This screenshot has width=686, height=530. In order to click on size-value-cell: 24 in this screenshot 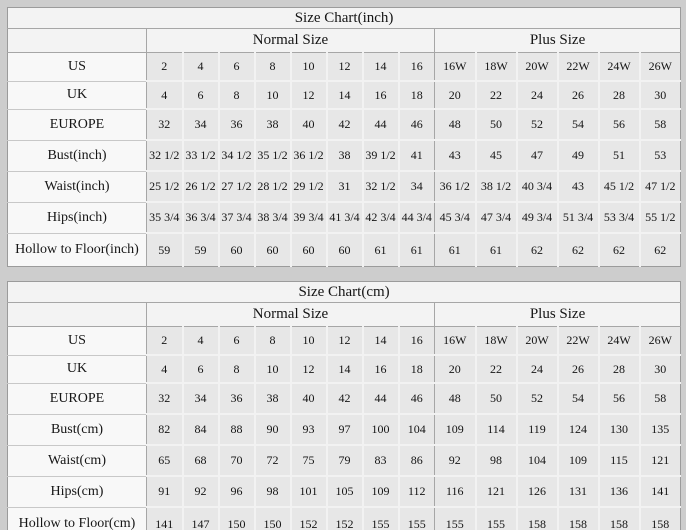, I will do `click(537, 95)`.